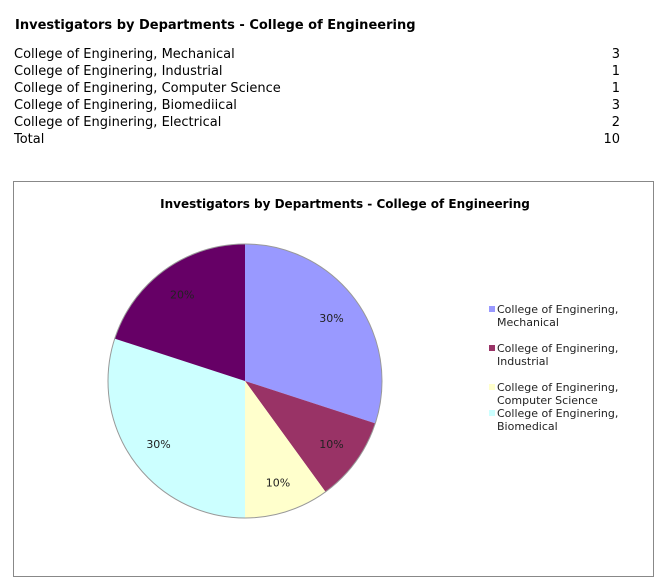 This screenshot has width=671, height=587. Describe the element at coordinates (124, 54) in the screenshot. I see `row-label: College of Enginering, Mechanical` at that location.